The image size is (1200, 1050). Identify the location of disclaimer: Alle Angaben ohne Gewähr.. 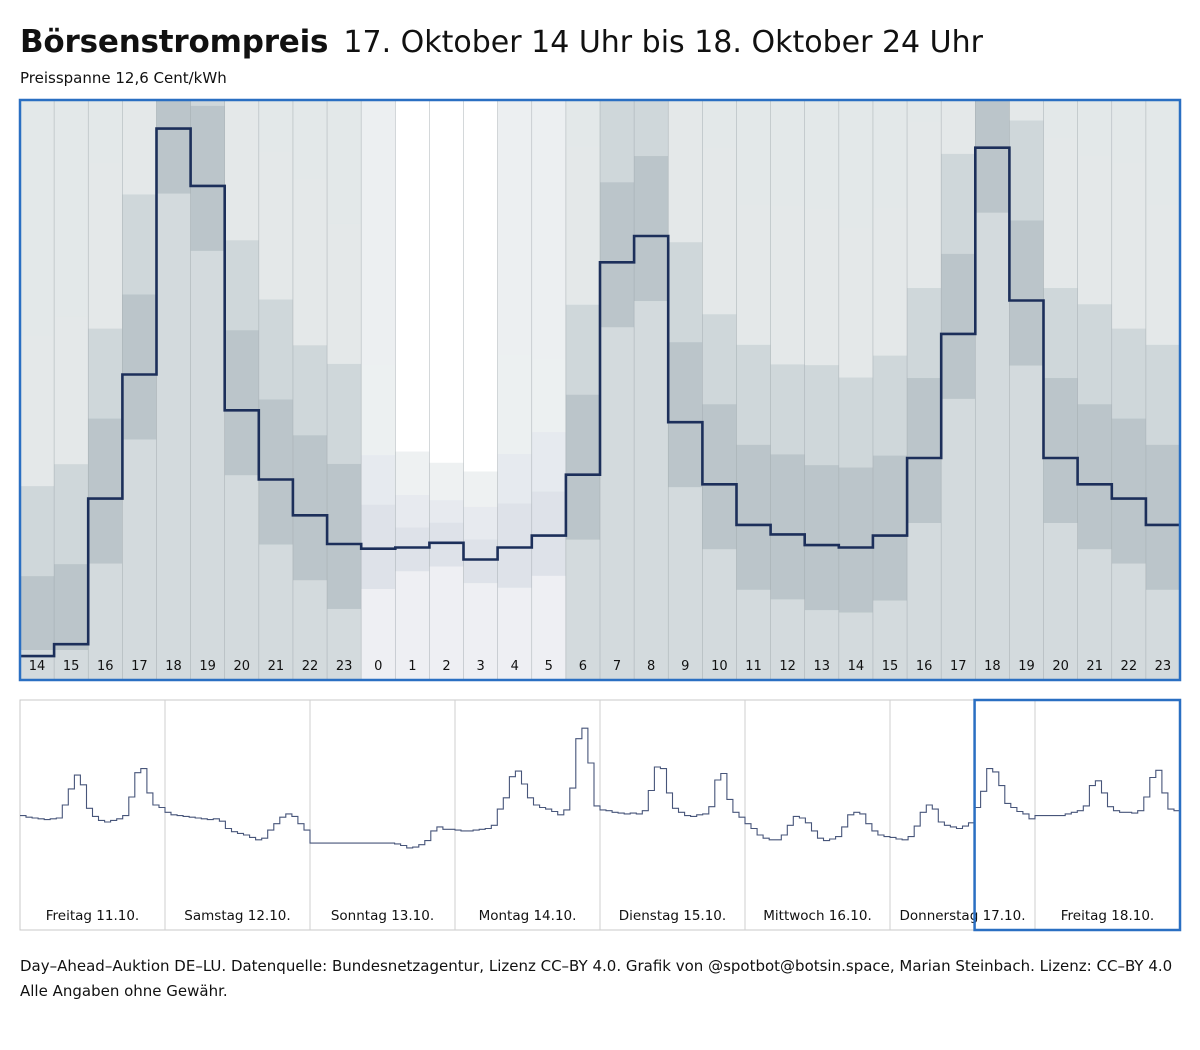
(124, 991).